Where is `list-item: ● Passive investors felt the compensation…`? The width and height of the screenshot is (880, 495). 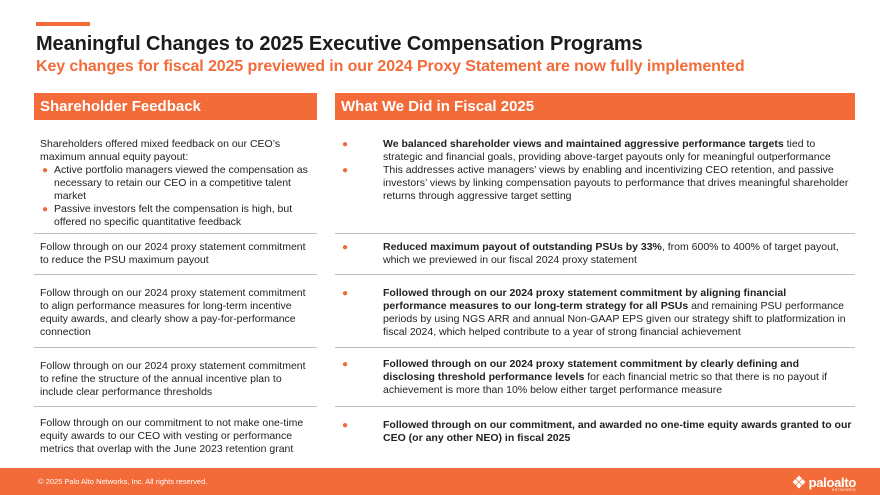
list-item: ● Passive investors felt the compensation… is located at coordinates (167, 215).